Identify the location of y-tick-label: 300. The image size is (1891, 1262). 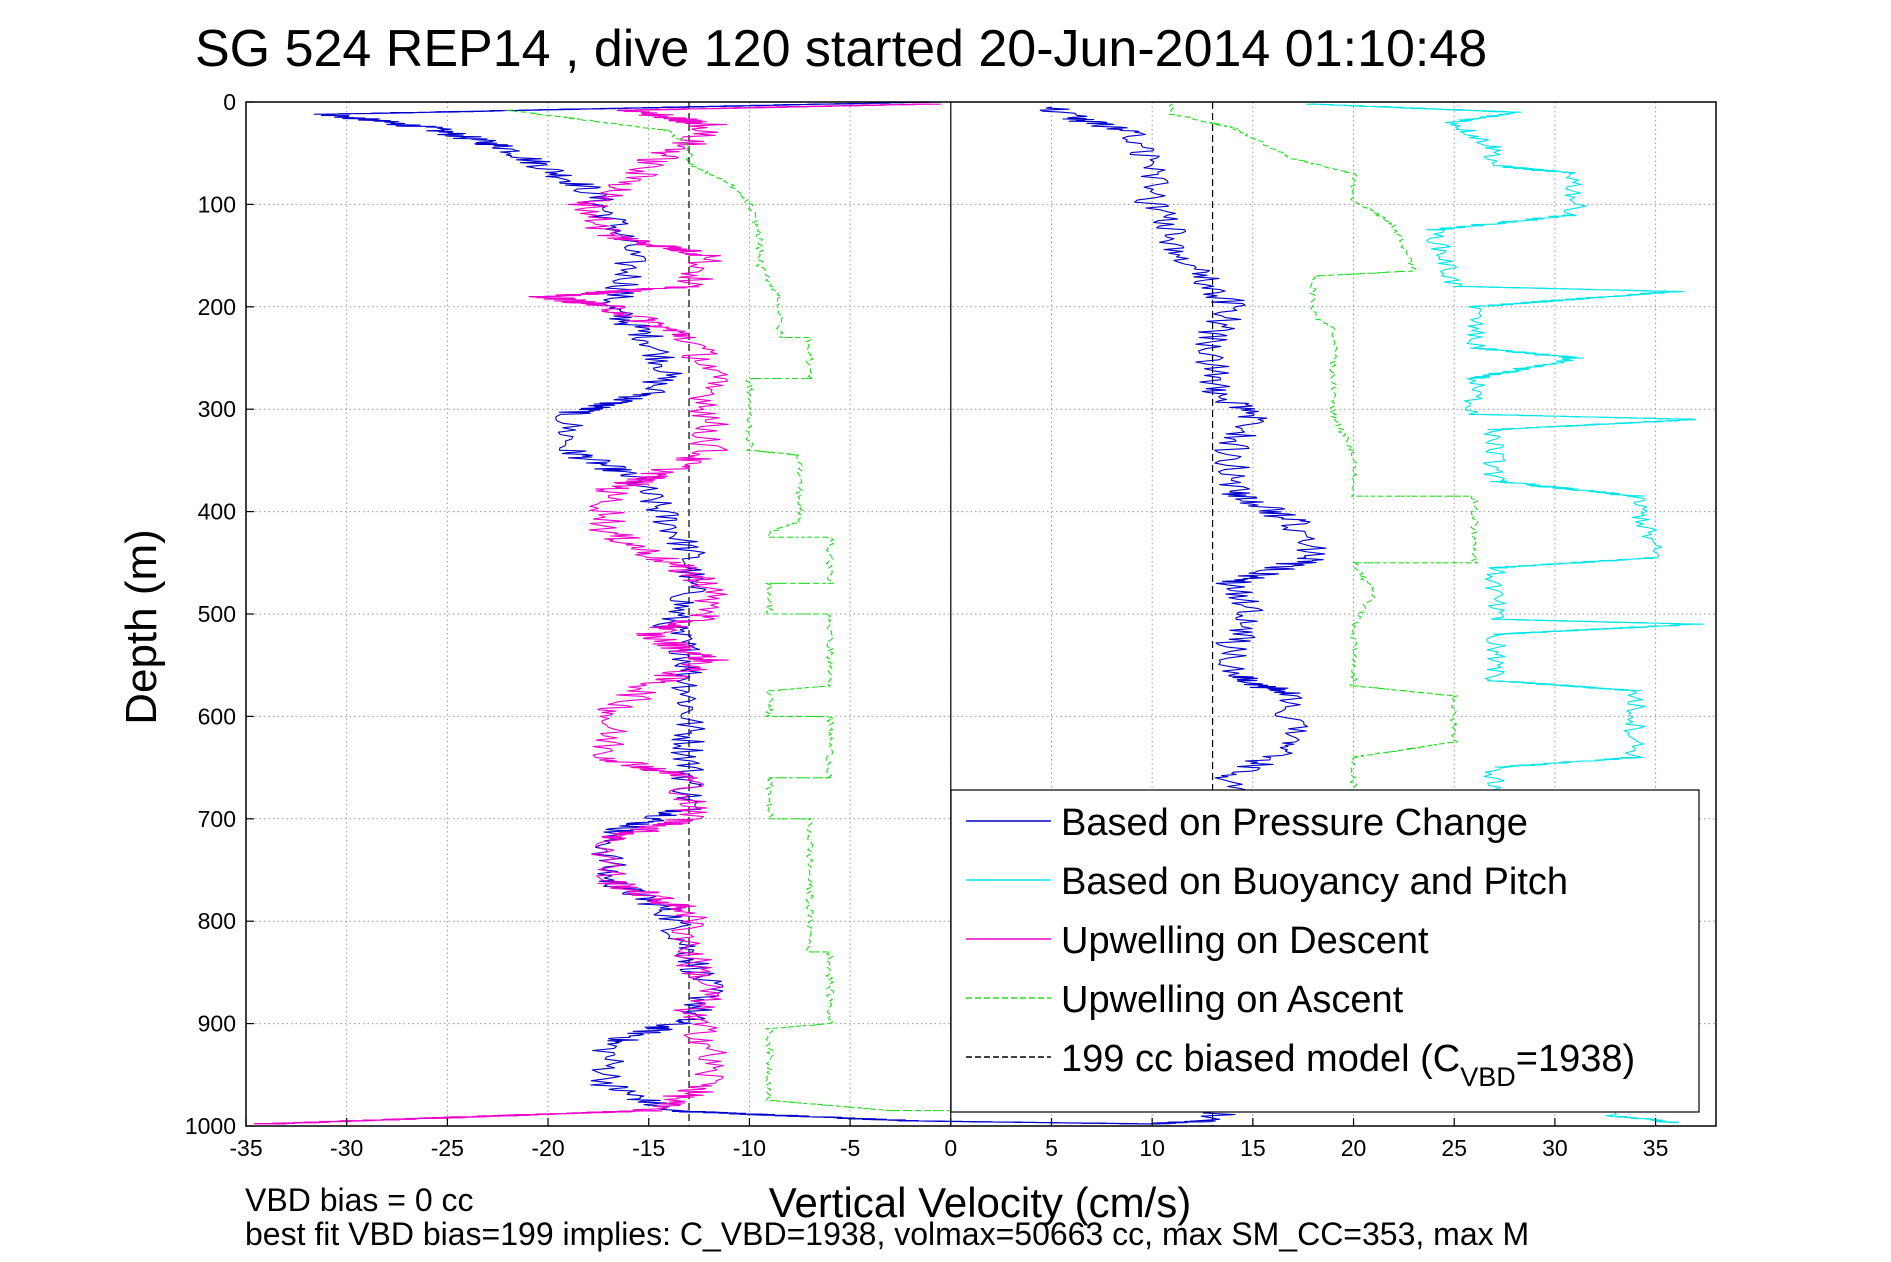
(217, 409).